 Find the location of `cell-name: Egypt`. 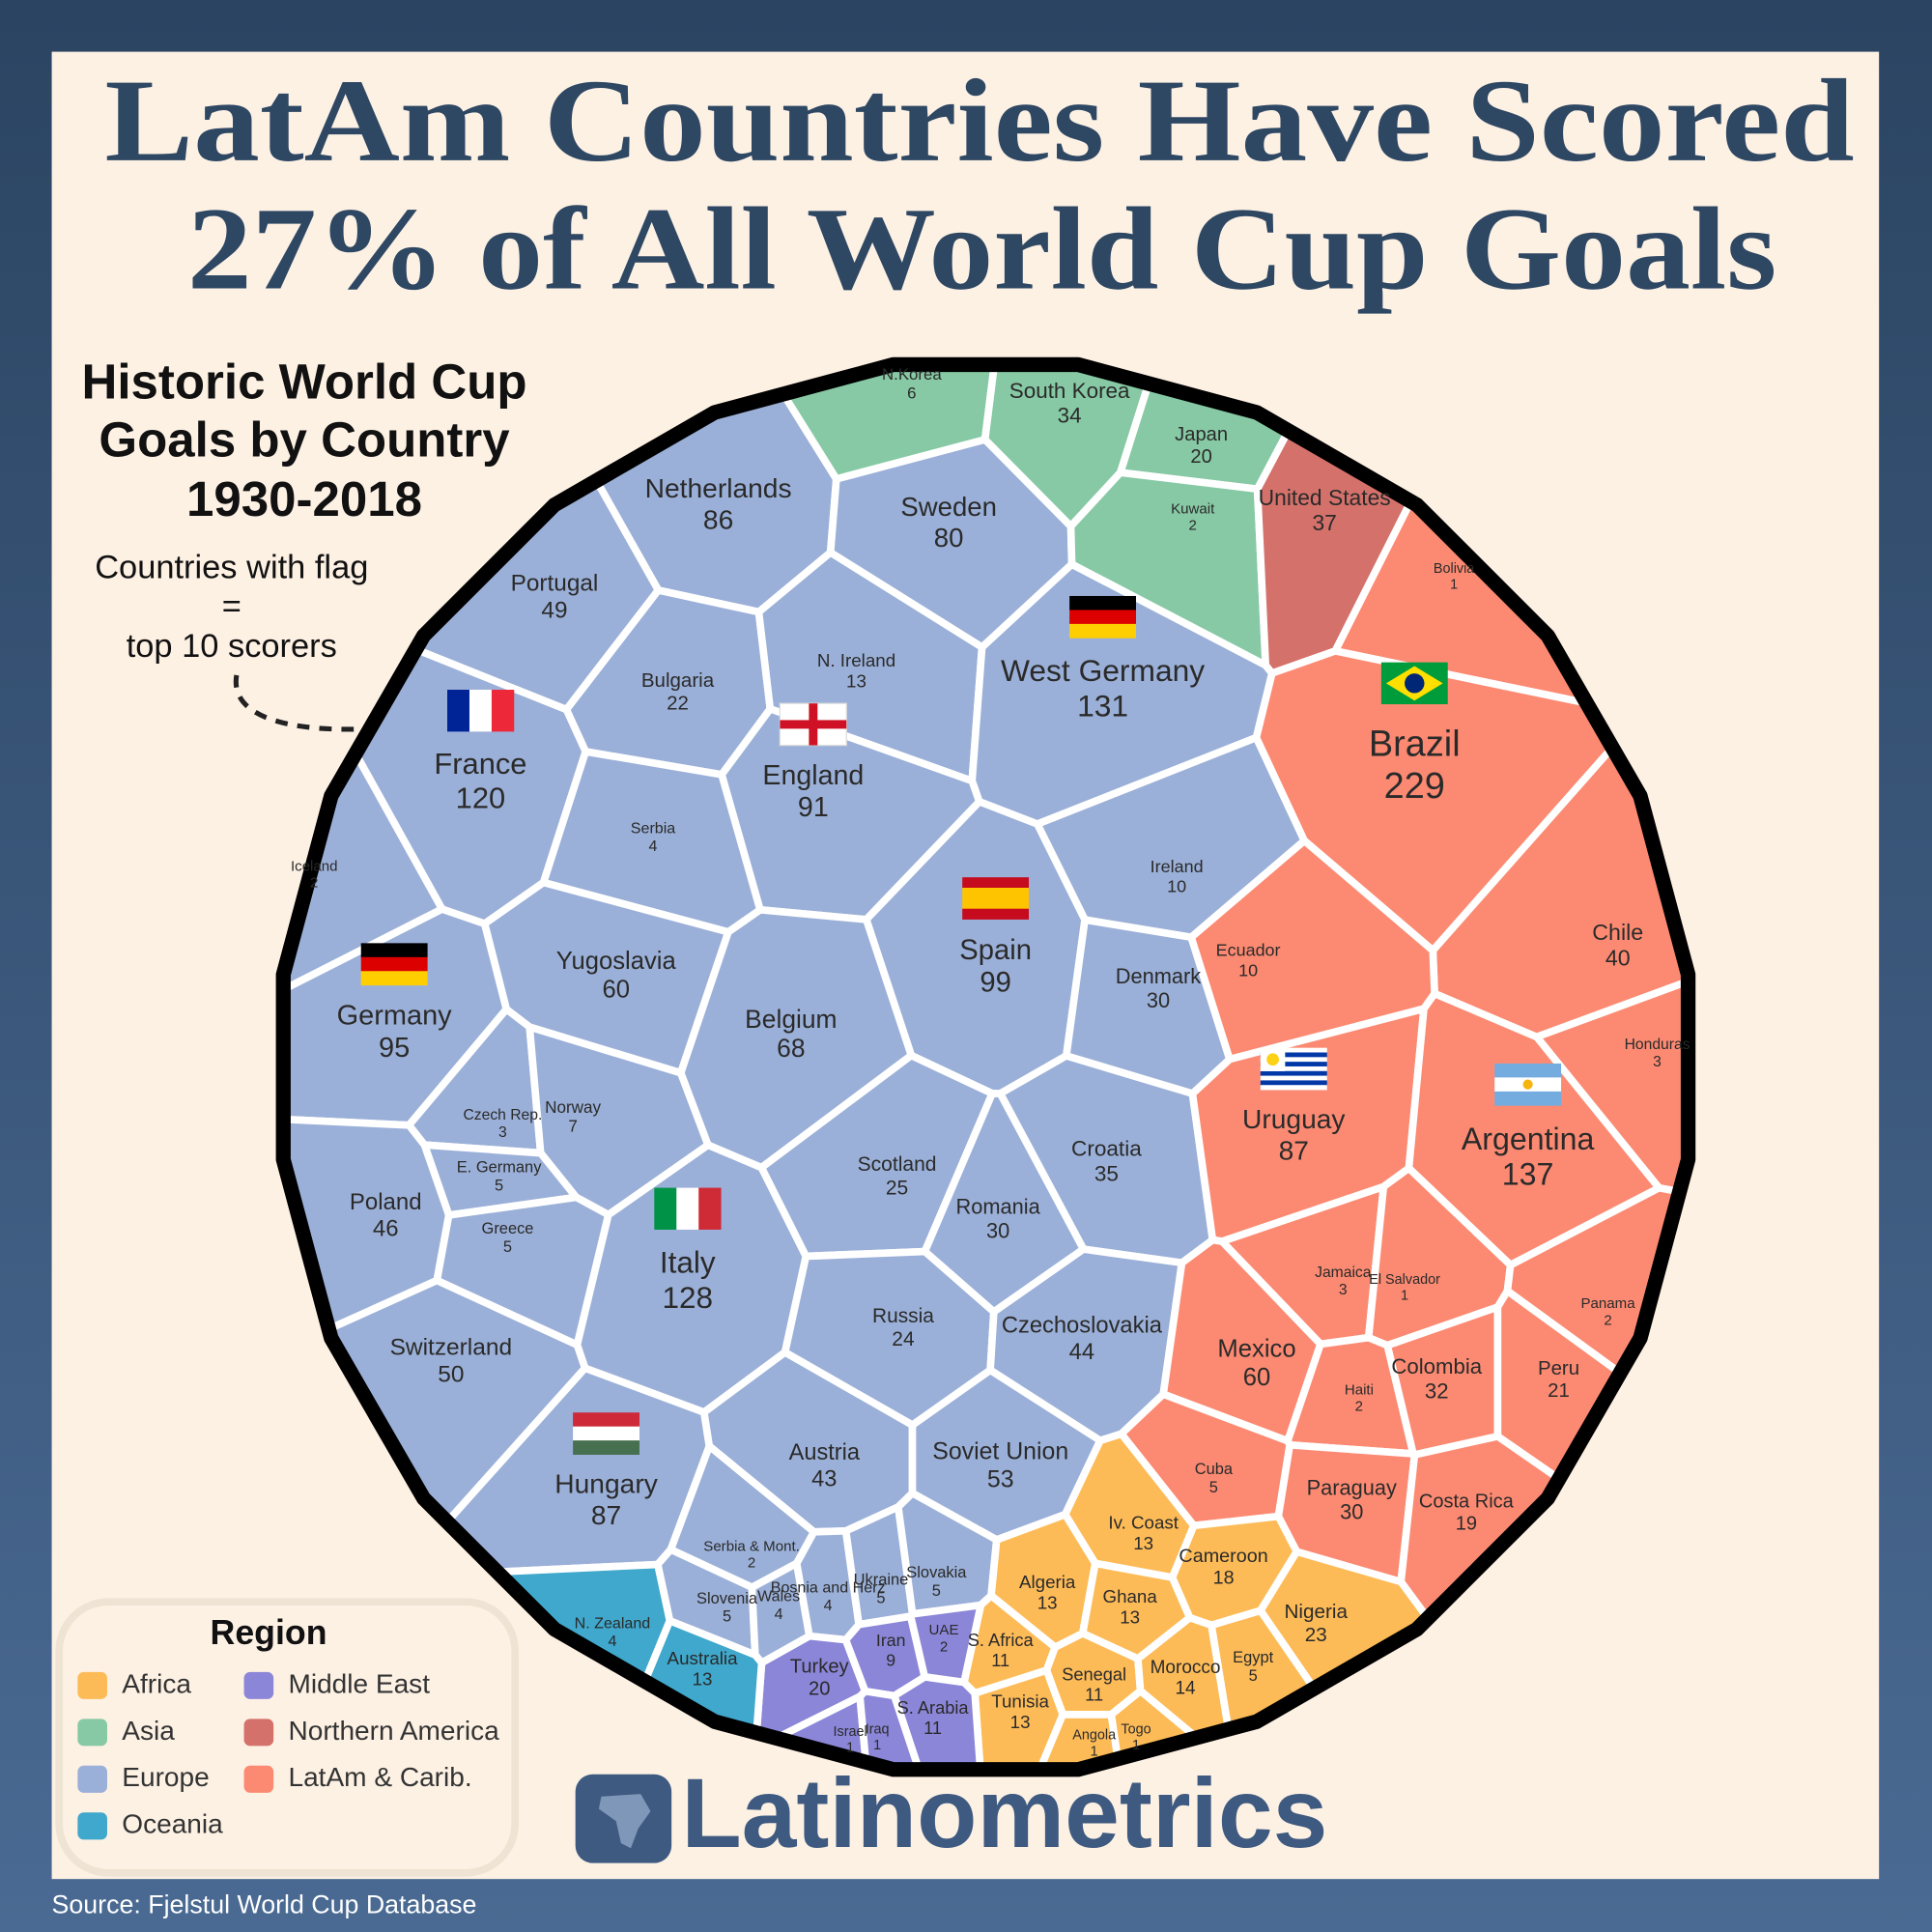

cell-name: Egypt is located at coordinates (1253, 1657).